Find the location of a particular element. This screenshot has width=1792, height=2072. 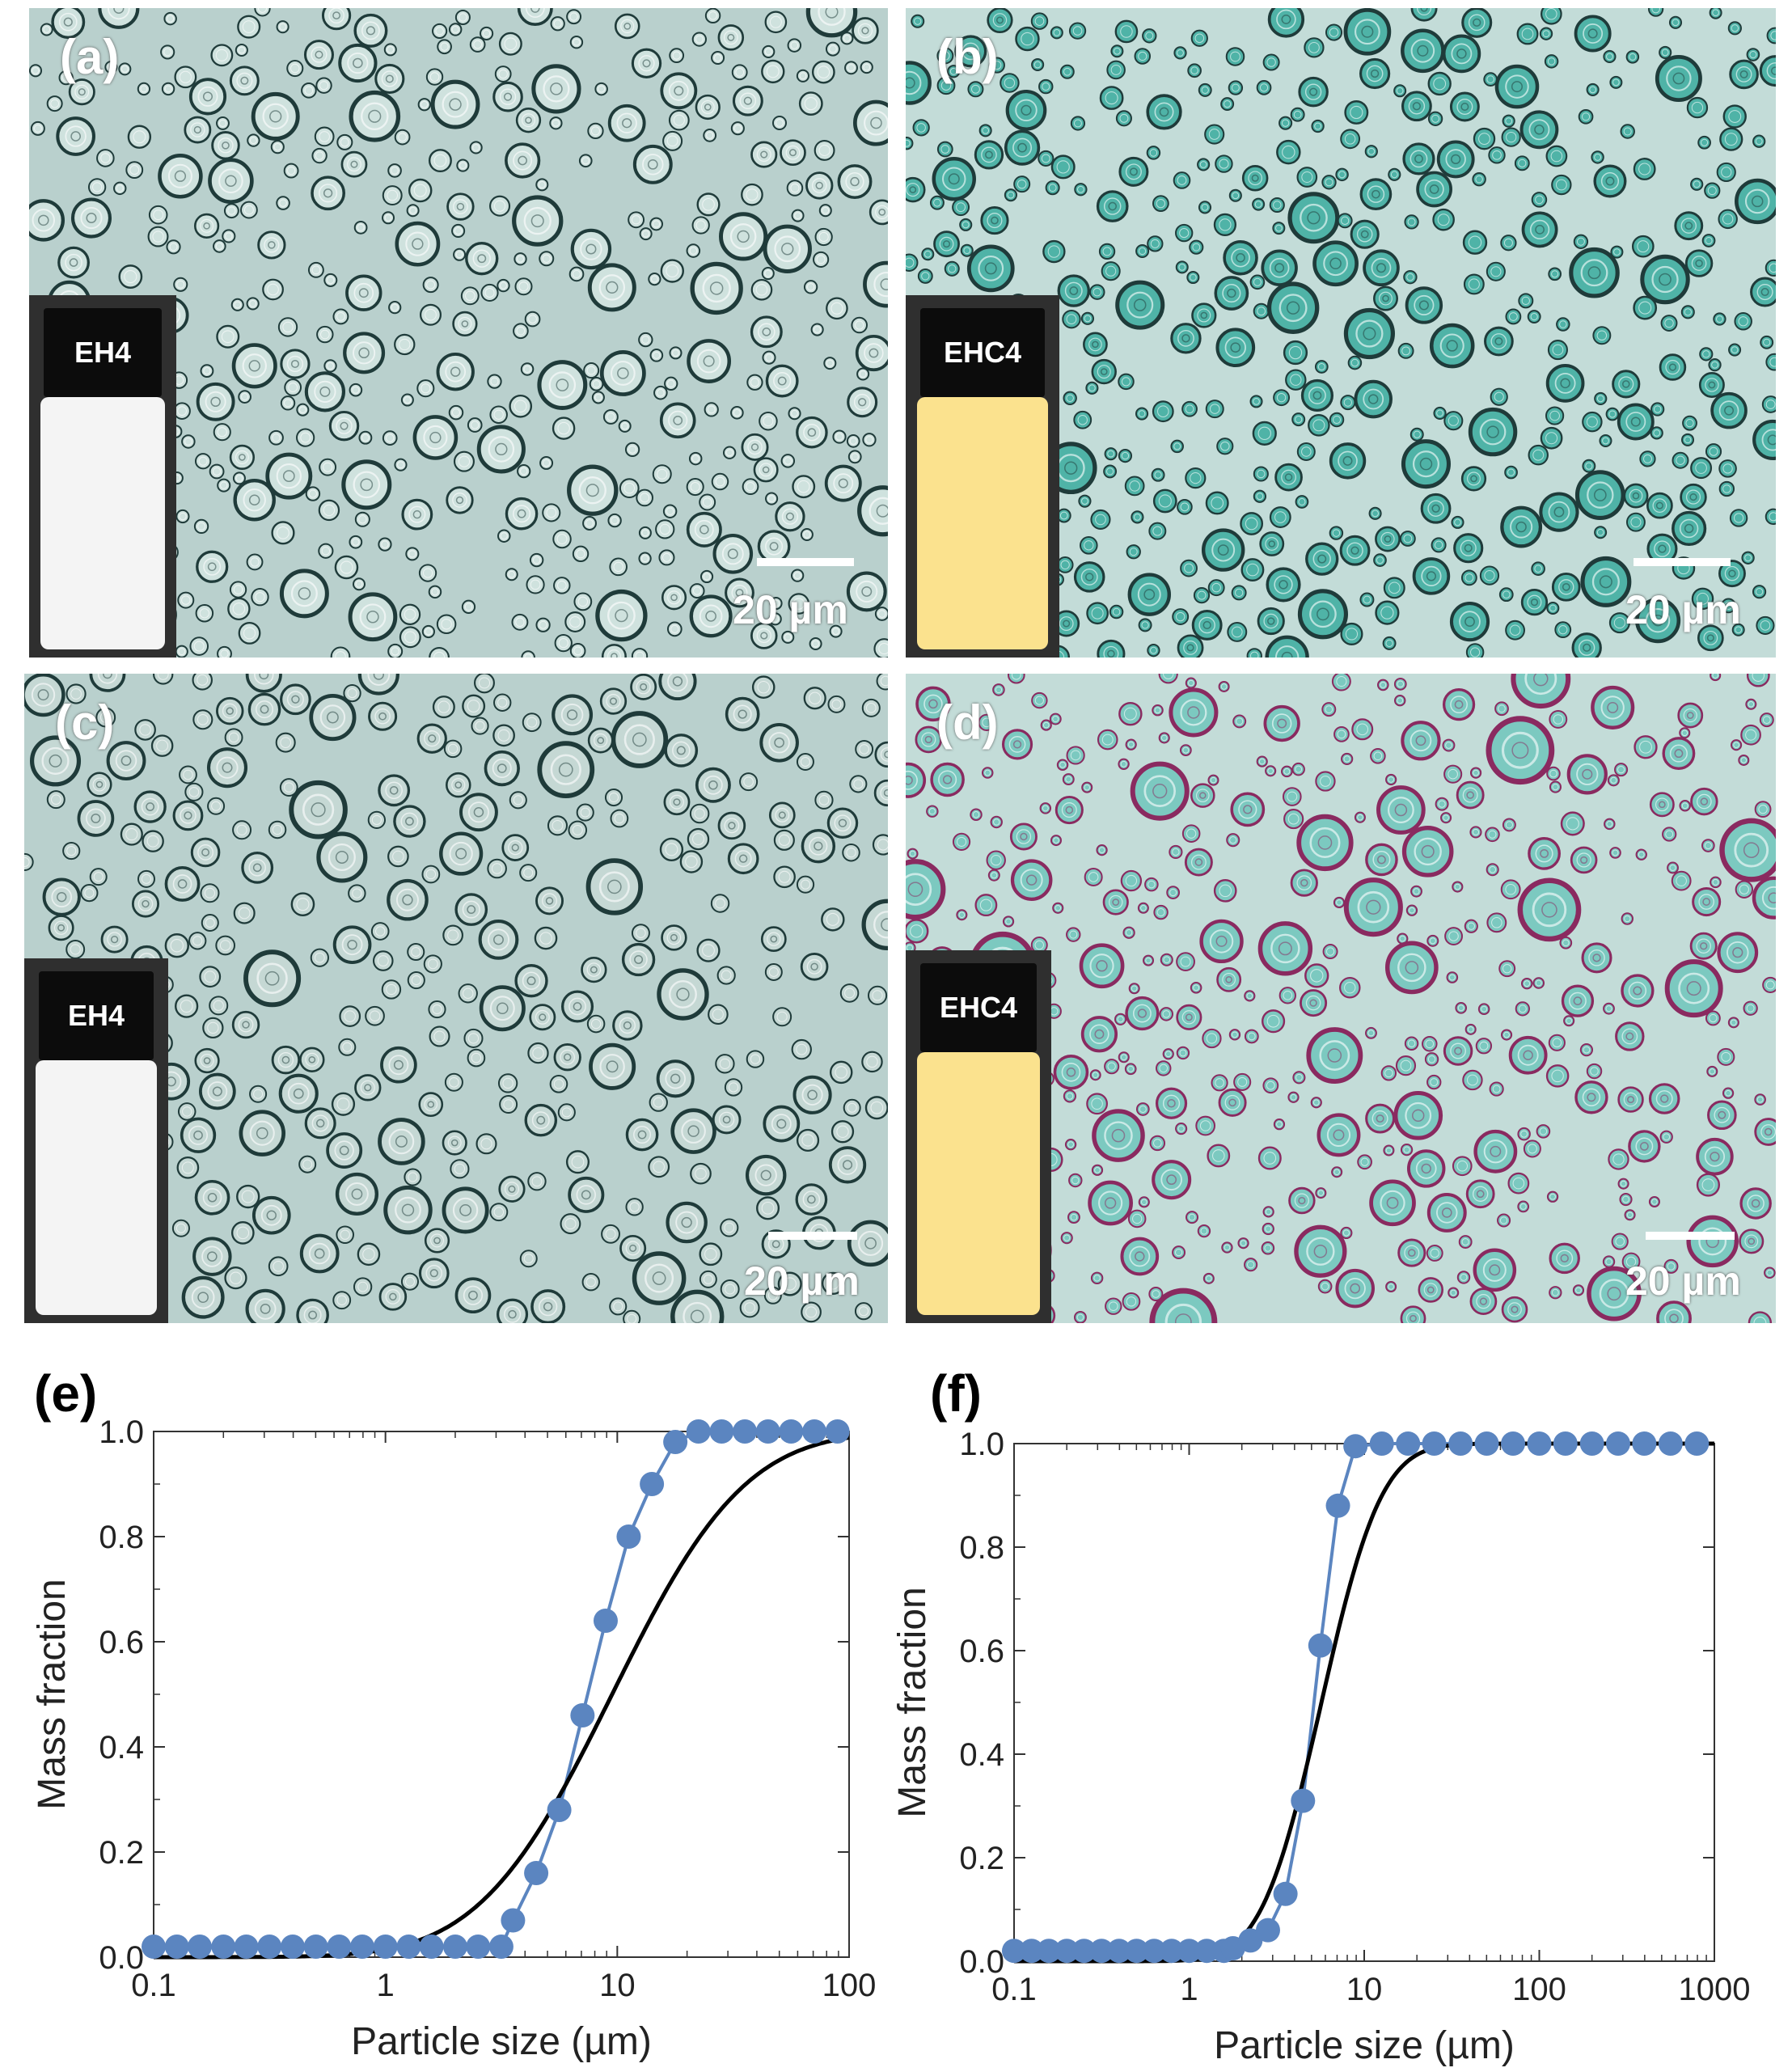

scale-bar-c is located at coordinates (812, 1236).